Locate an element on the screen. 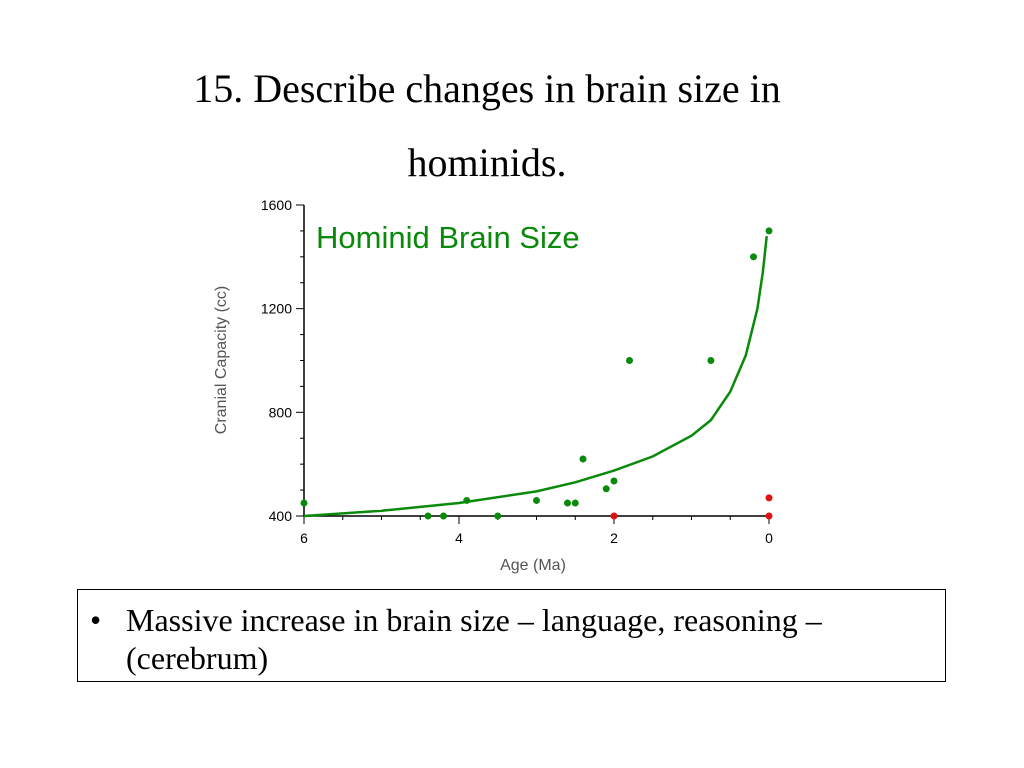  x-tick-label: 2 is located at coordinates (614, 538).